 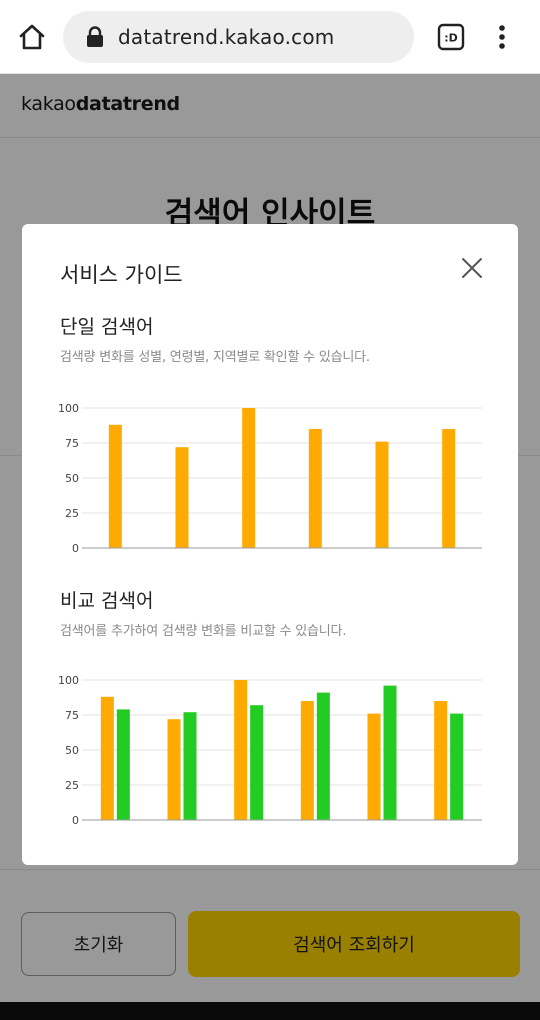 What do you see at coordinates (48, 104) in the screenshot?
I see `logo-prefix: kakao` at bounding box center [48, 104].